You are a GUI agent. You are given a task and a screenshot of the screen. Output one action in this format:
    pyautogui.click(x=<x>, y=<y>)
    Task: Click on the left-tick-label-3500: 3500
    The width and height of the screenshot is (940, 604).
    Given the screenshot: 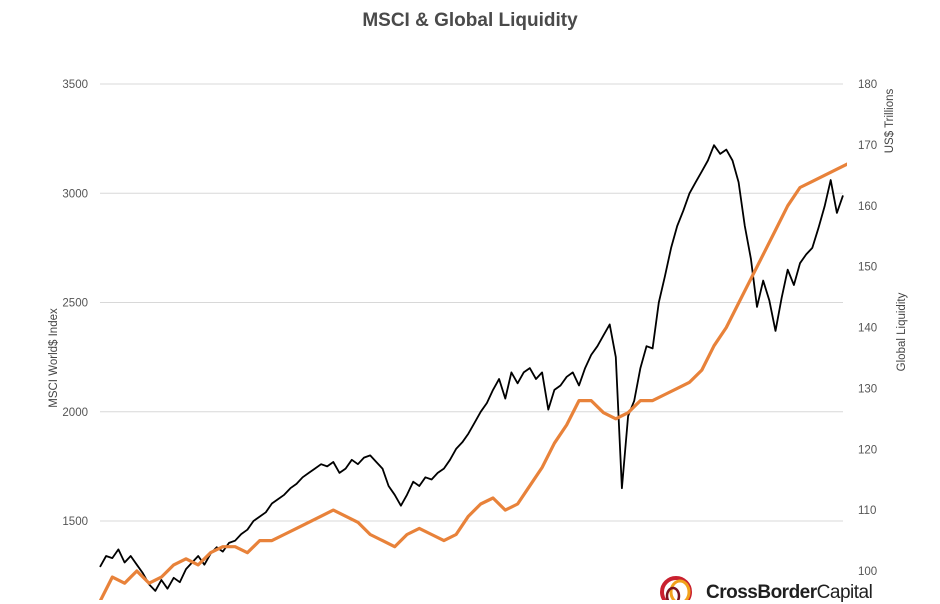 What is the action you would take?
    pyautogui.click(x=75, y=85)
    